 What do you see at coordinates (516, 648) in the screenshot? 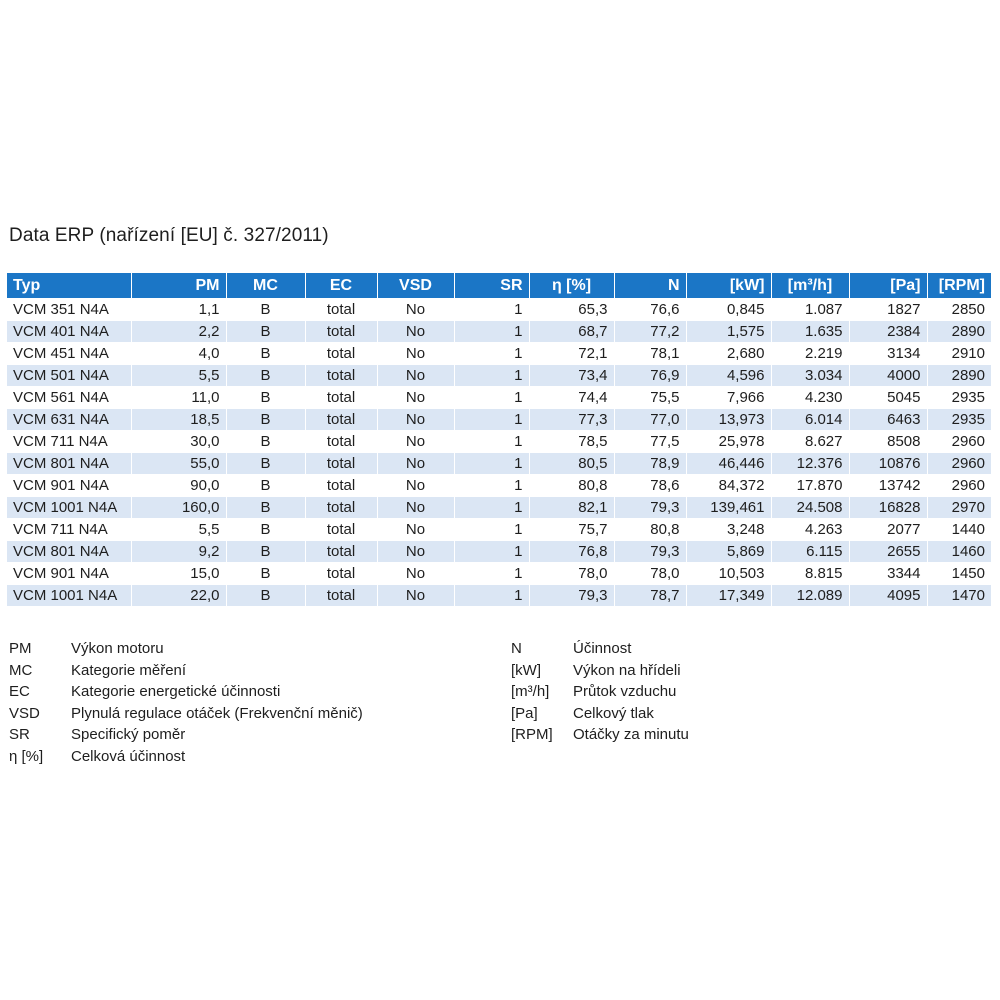
I see `legend-key: N` at bounding box center [516, 648].